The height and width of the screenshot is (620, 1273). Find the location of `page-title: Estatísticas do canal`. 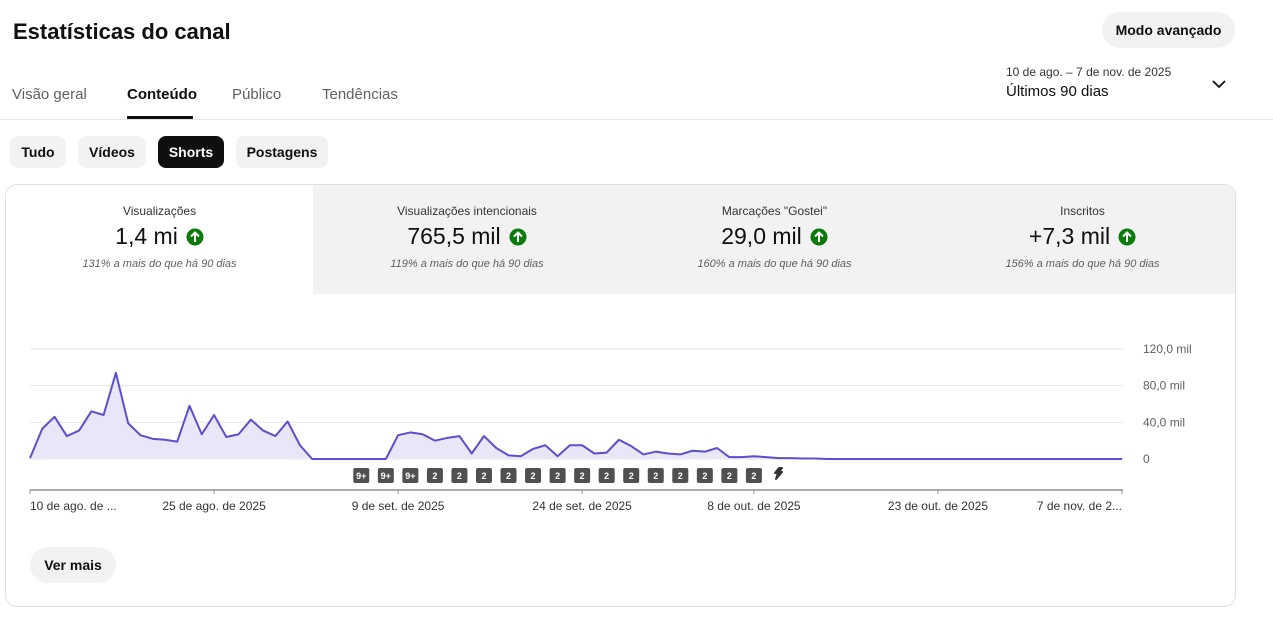

page-title: Estatísticas do canal is located at coordinates (122, 31).